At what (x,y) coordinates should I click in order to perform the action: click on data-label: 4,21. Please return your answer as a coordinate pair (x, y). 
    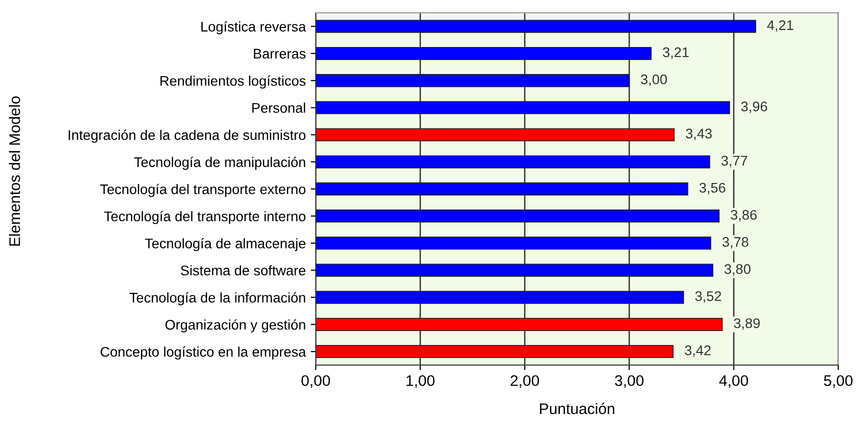
    Looking at the image, I should click on (780, 26).